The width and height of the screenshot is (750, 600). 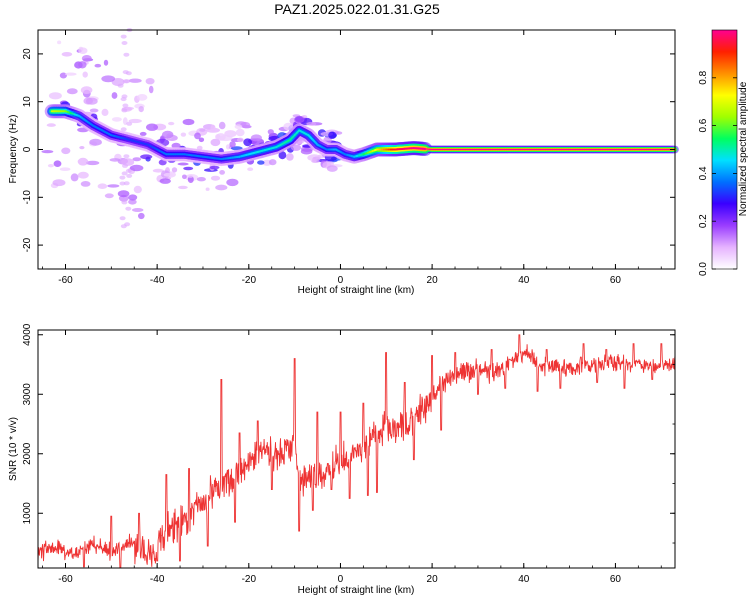 I want to click on spectrogram-y-tick-label: -20, so click(x=27, y=244).